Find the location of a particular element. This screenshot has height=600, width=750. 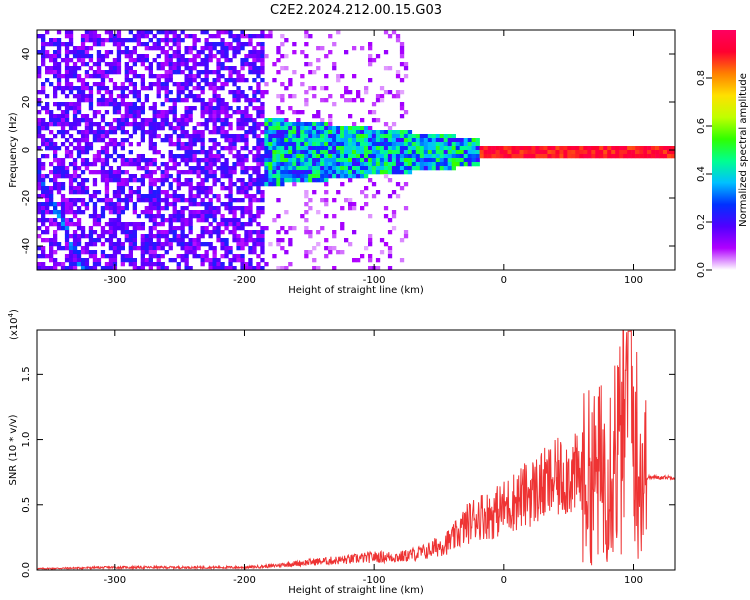

colorbar-tick-label: 0.2 is located at coordinates (701, 222).